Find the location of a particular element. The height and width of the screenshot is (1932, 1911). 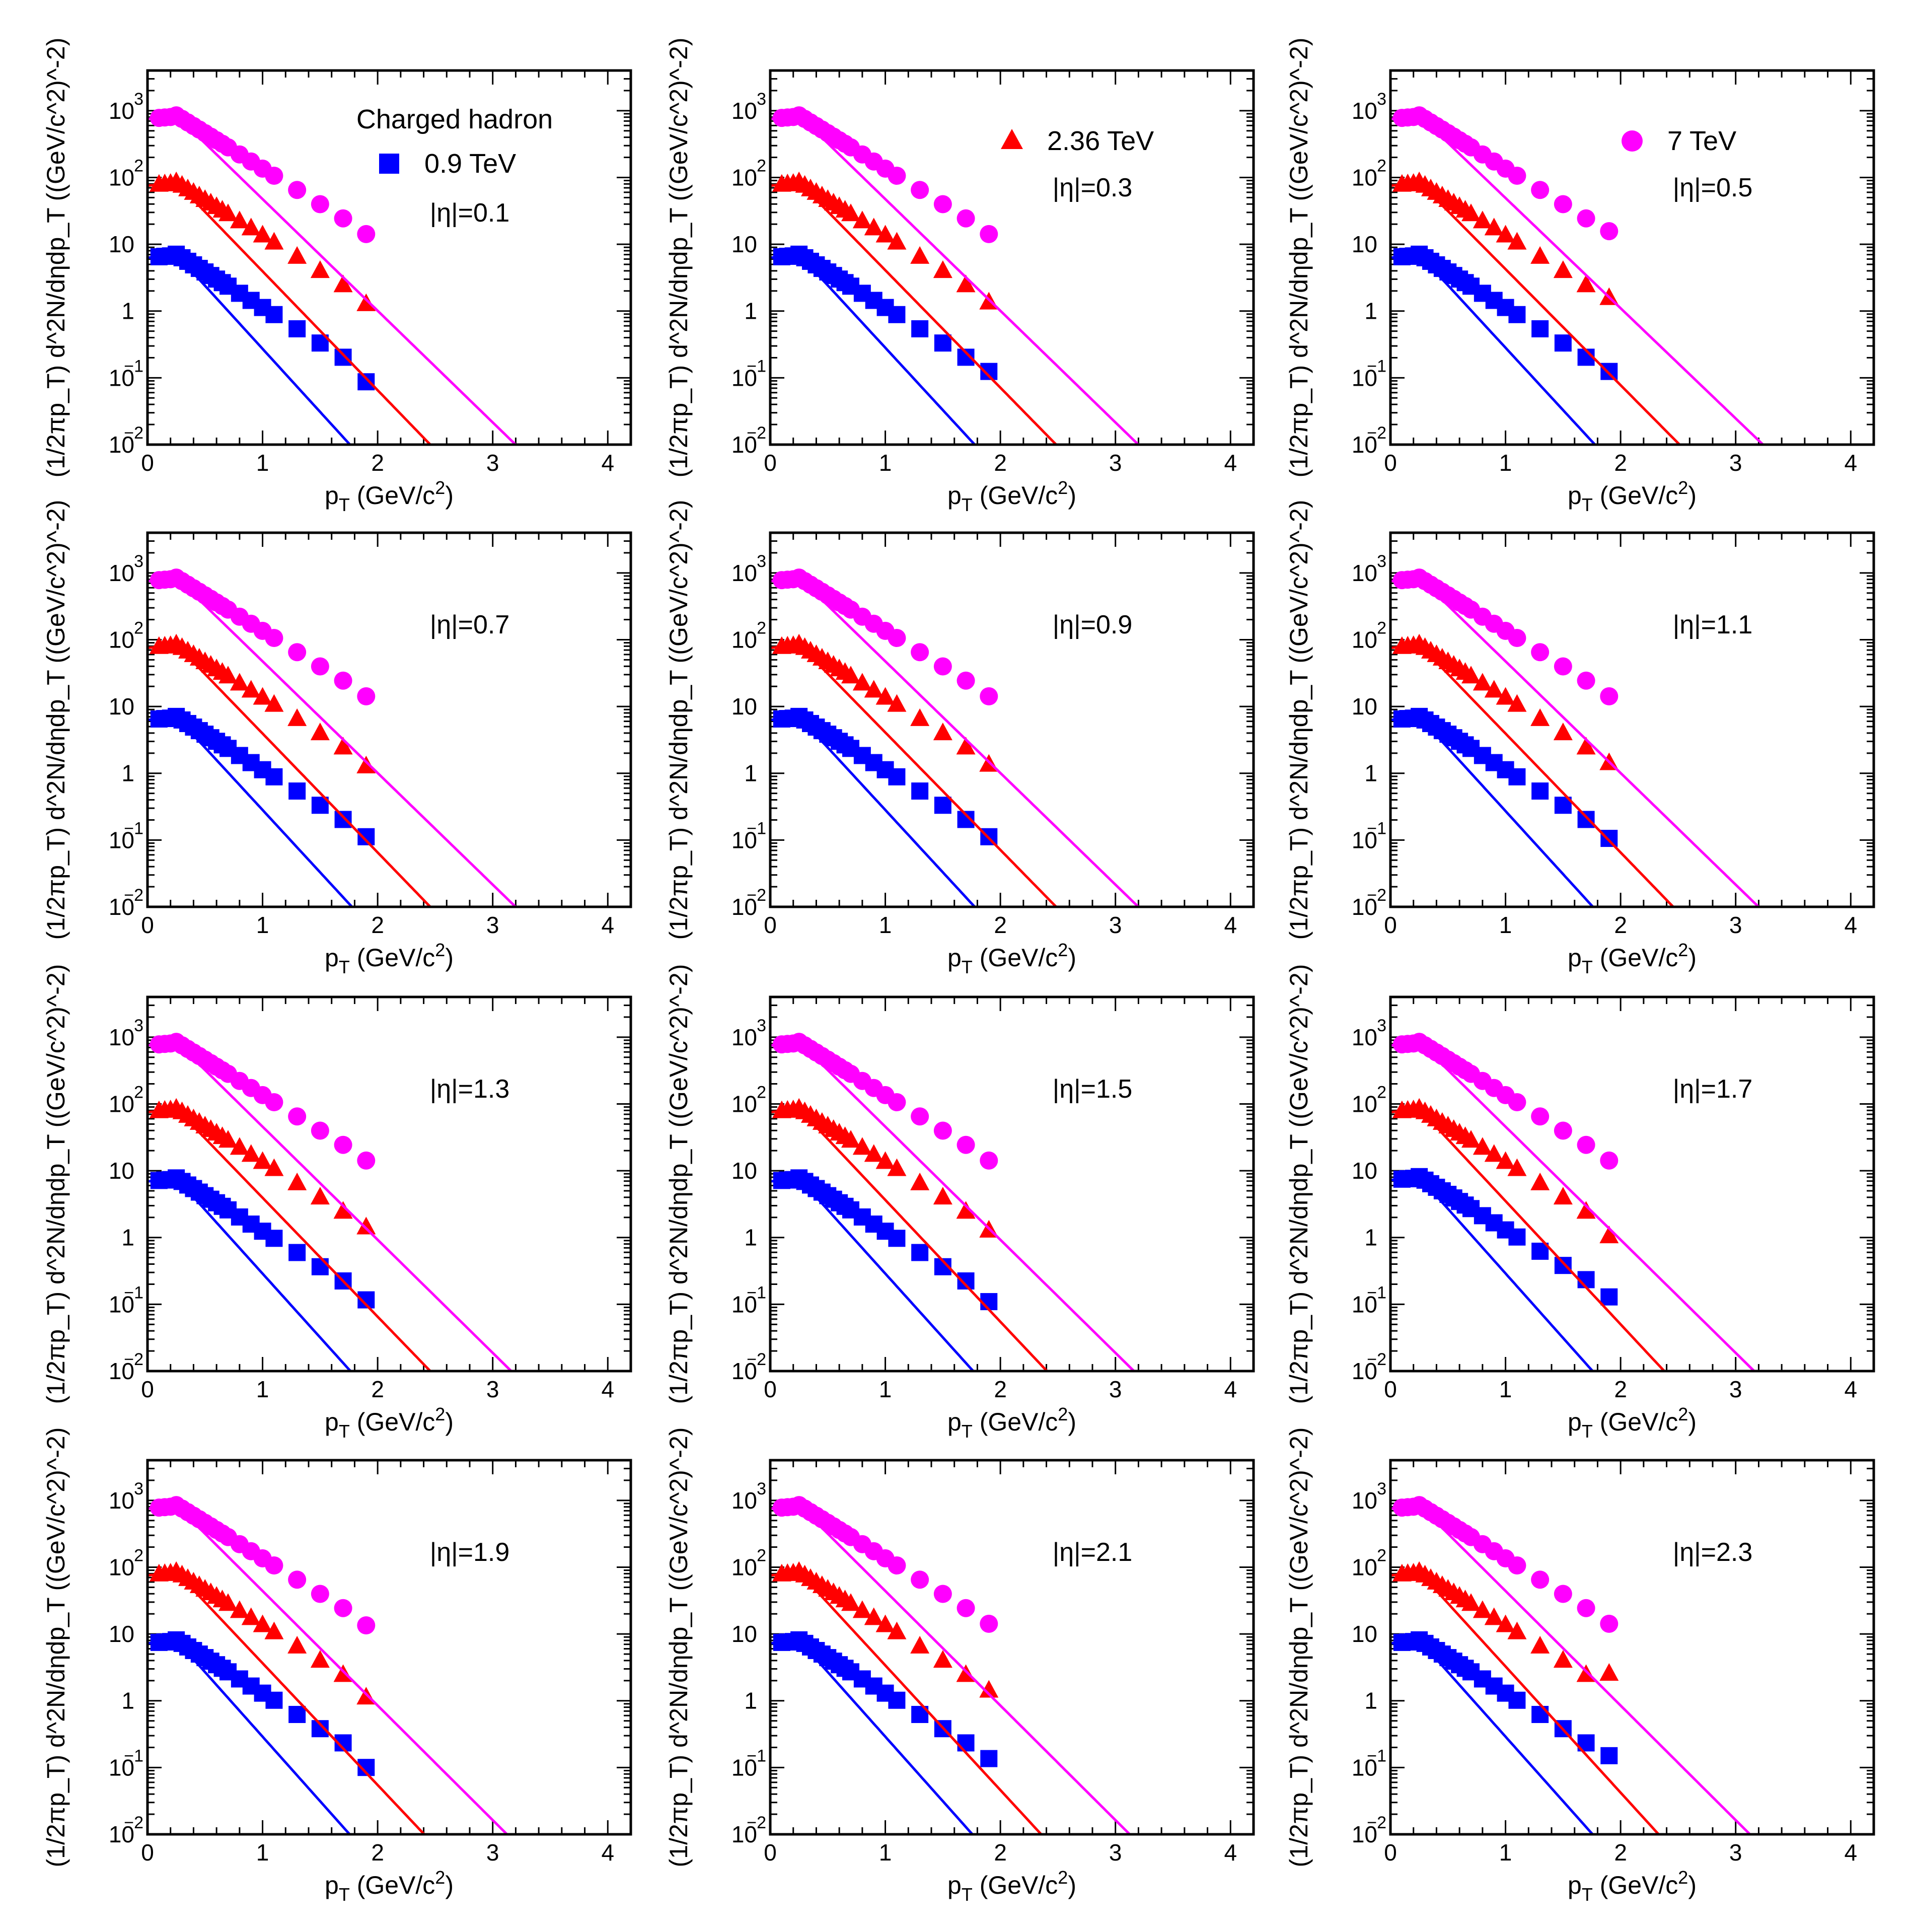

y-tick-exponent: −2 is located at coordinates (133, 895).